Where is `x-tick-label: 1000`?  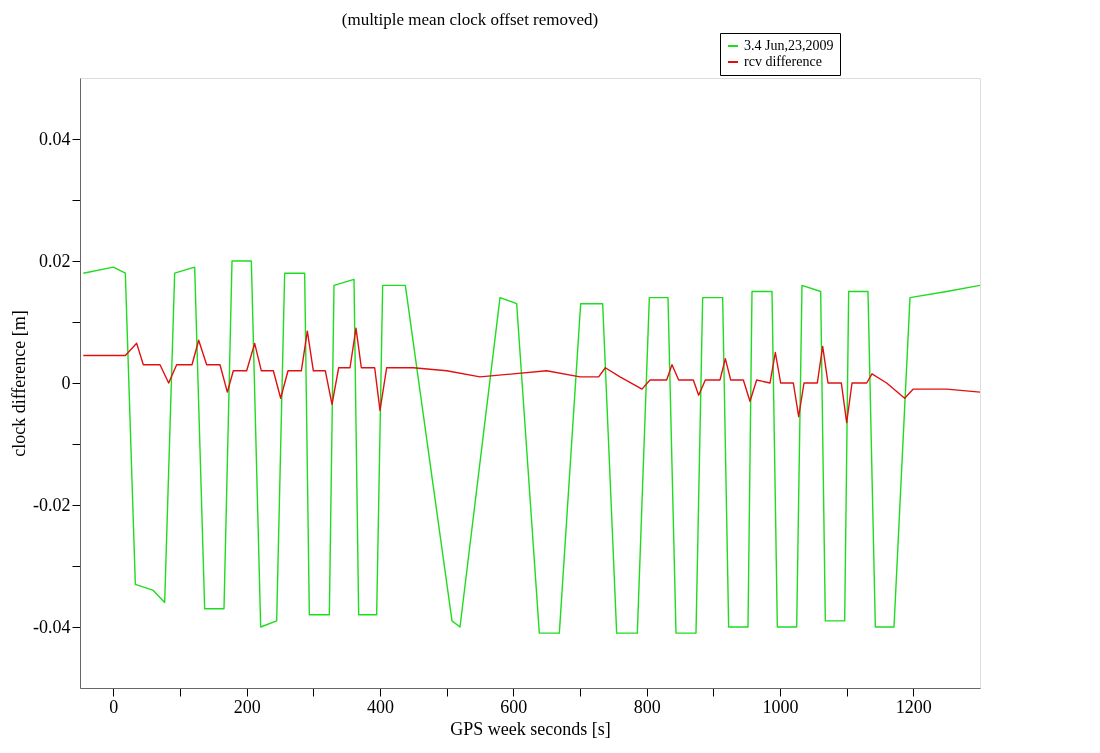
x-tick-label: 1000 is located at coordinates (780, 706).